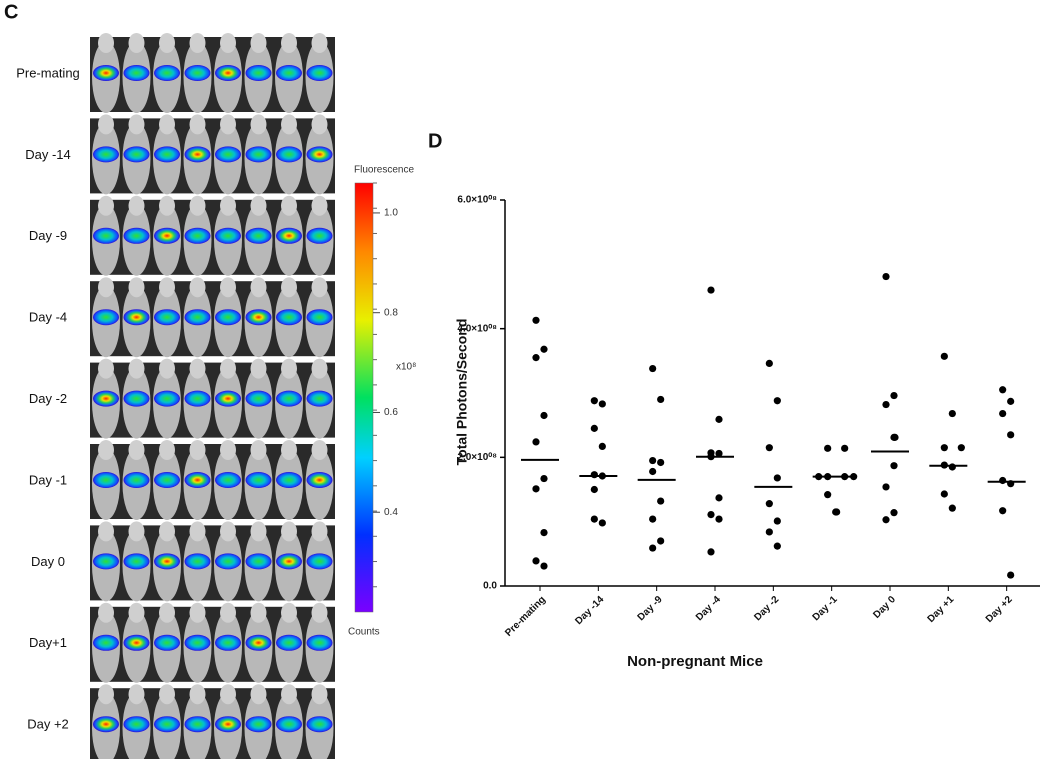 The image size is (1050, 759). What do you see at coordinates (695, 661) in the screenshot?
I see `x-axis-title: Non-pregnant Mice` at bounding box center [695, 661].